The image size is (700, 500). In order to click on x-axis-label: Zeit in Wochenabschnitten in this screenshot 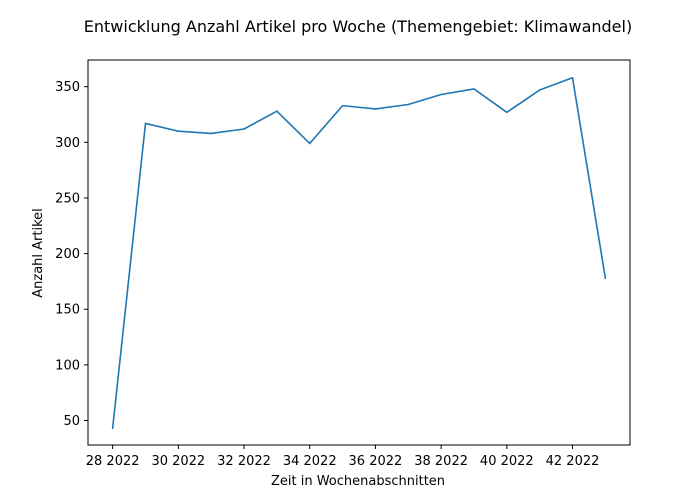, I will do `click(358, 481)`.